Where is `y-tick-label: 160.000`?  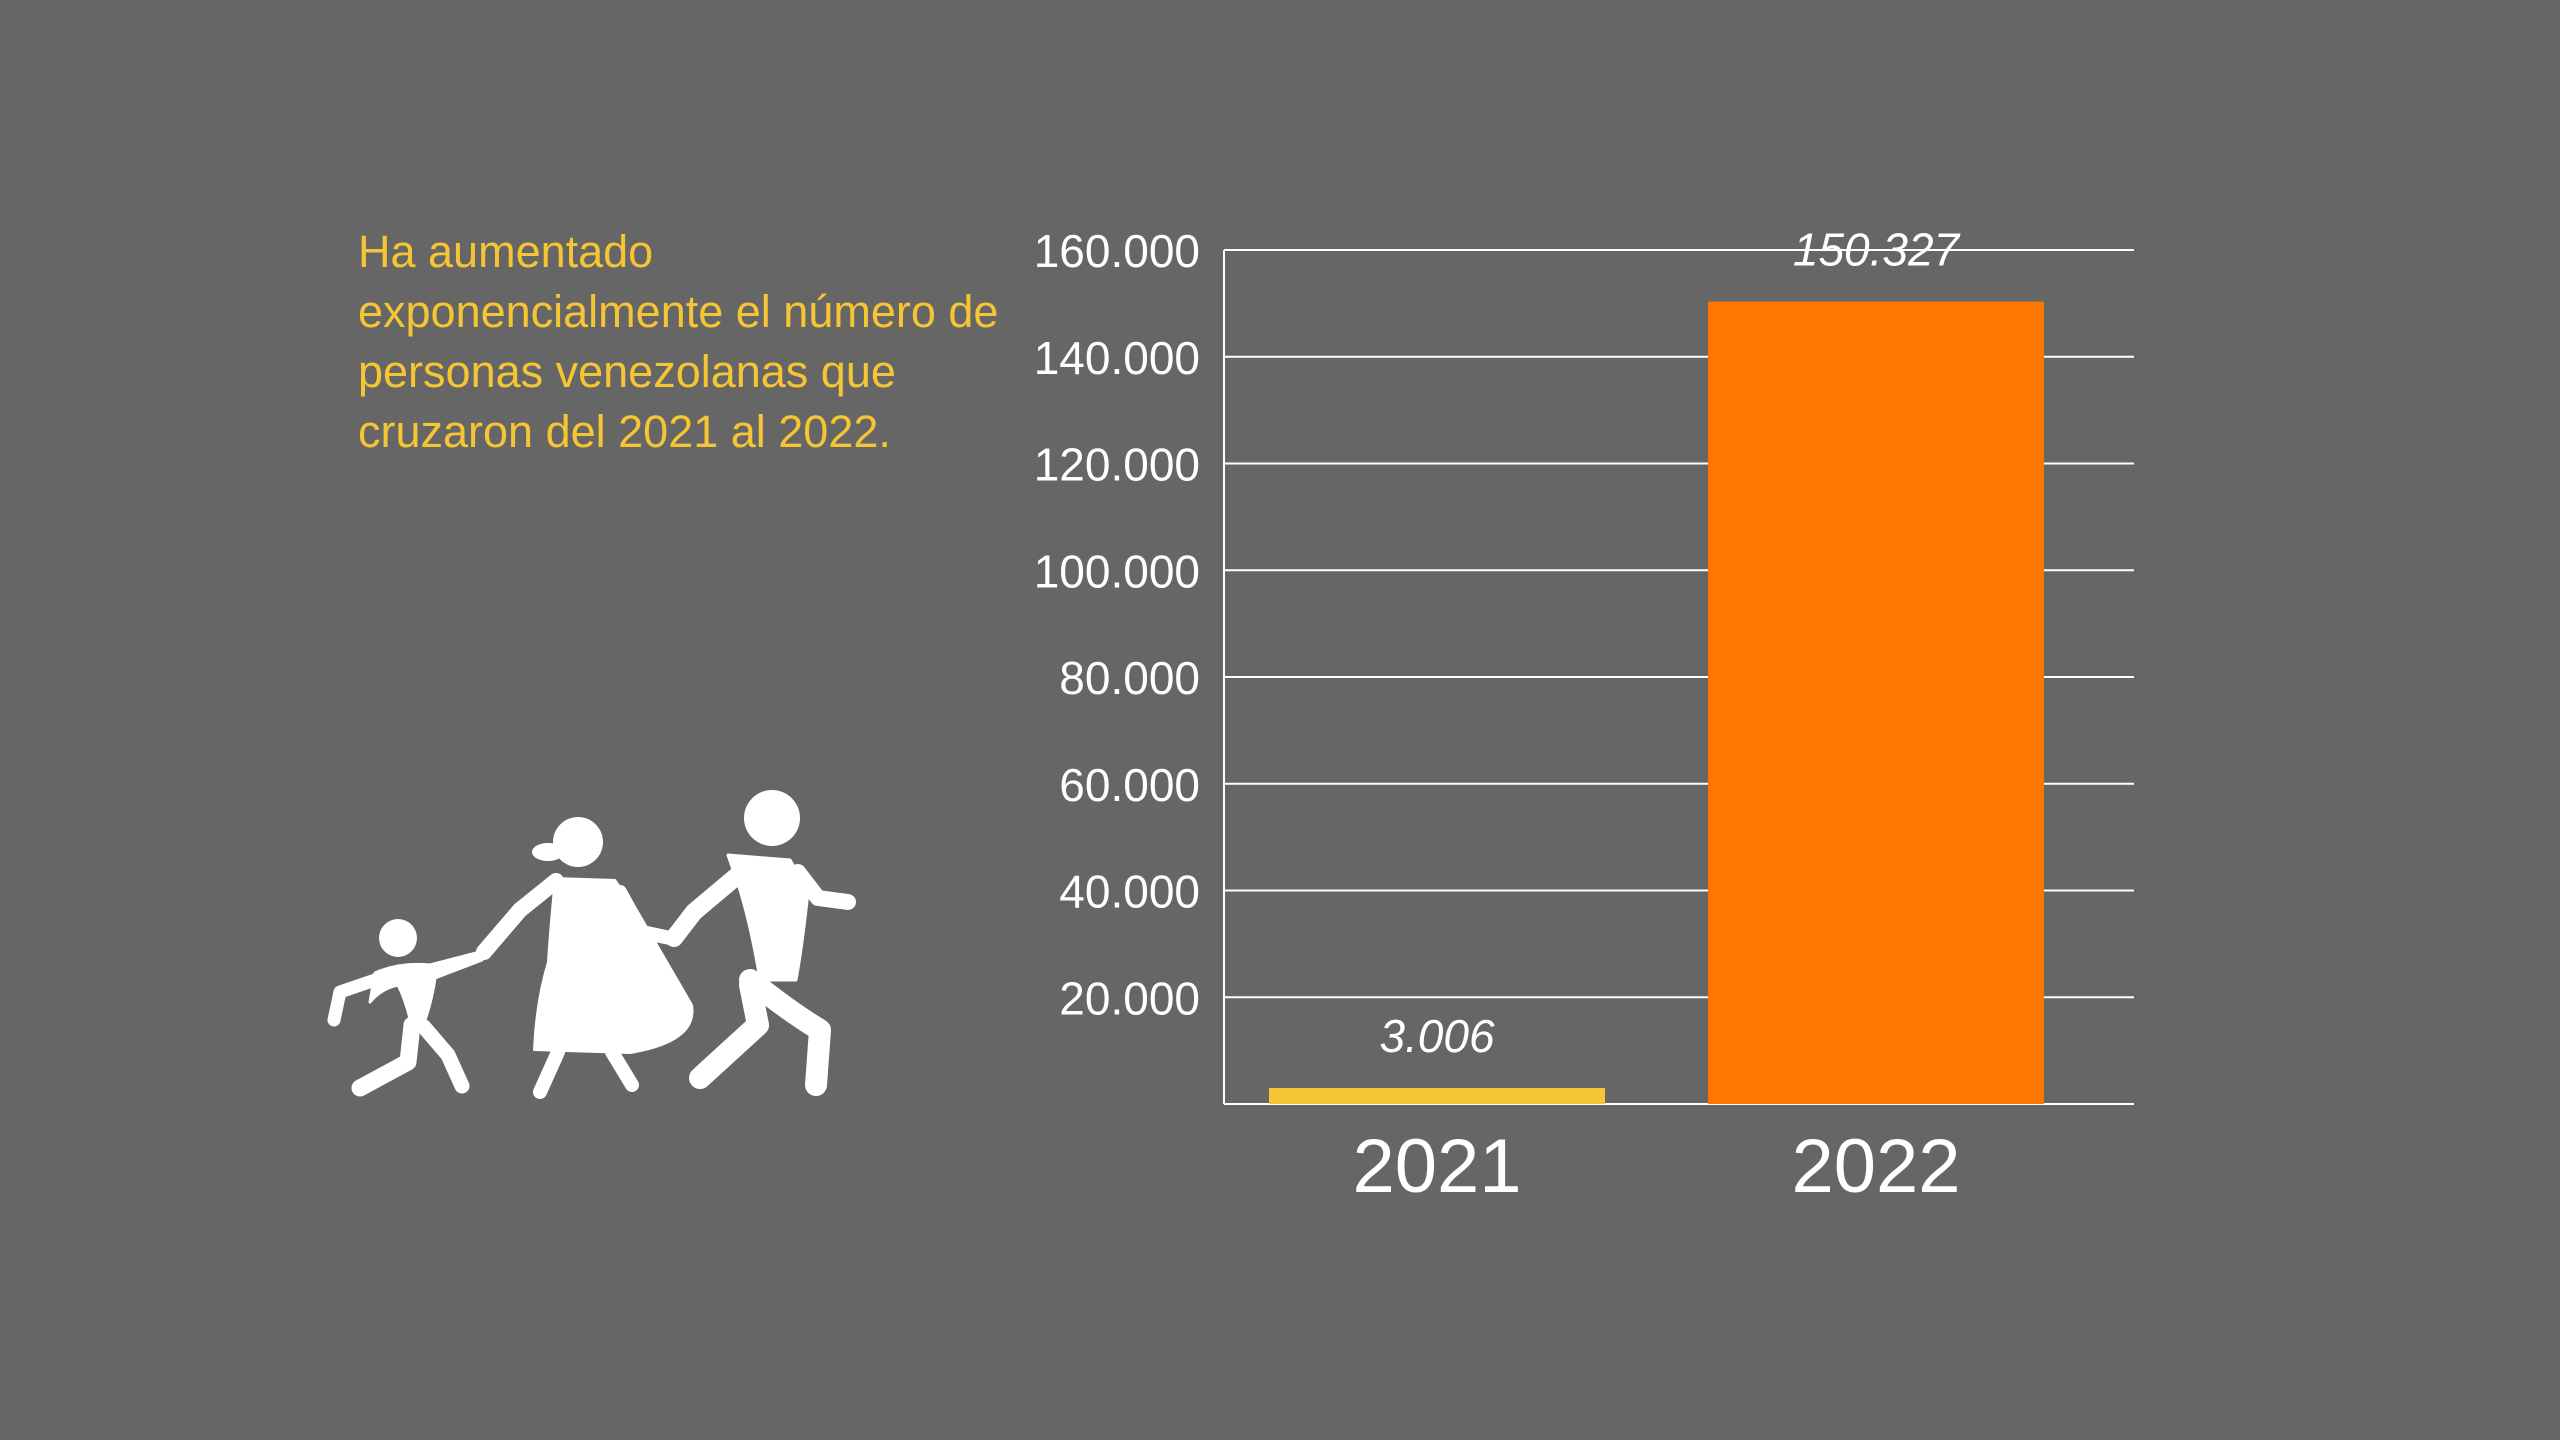 y-tick-label: 160.000 is located at coordinates (1117, 251).